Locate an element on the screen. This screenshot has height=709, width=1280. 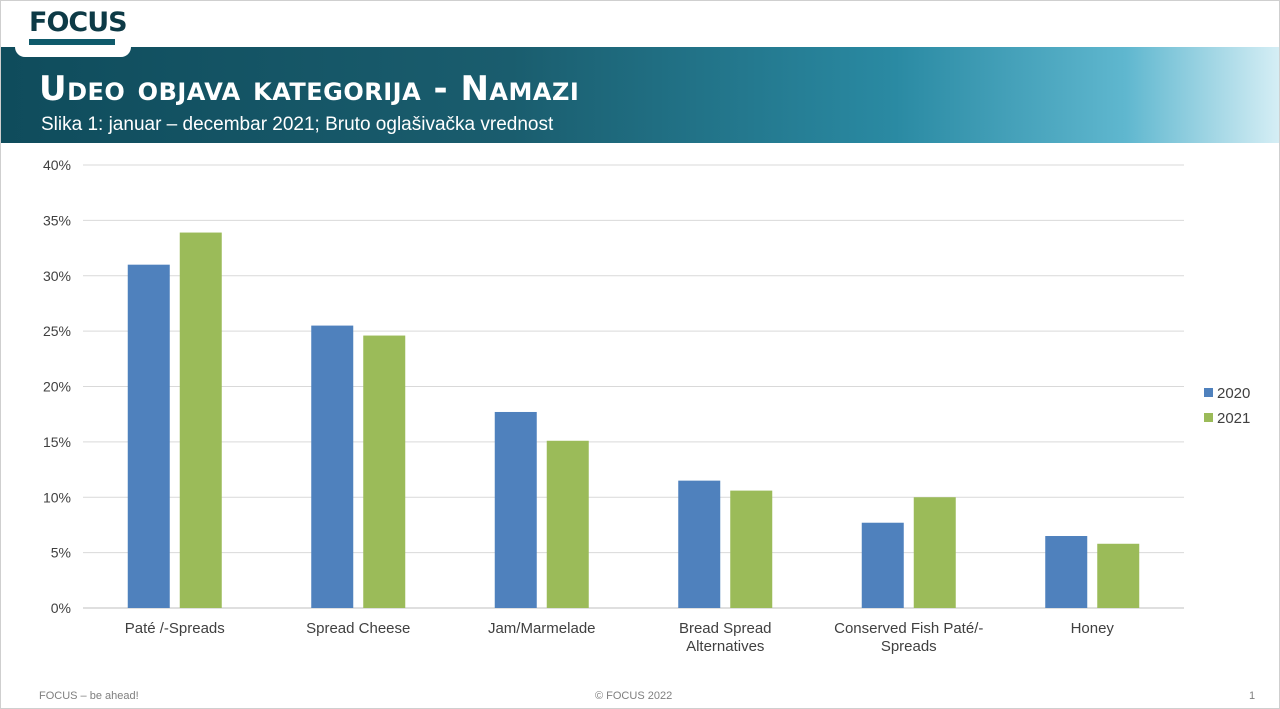
x-tick-label: Spreads is located at coordinates (909, 646).